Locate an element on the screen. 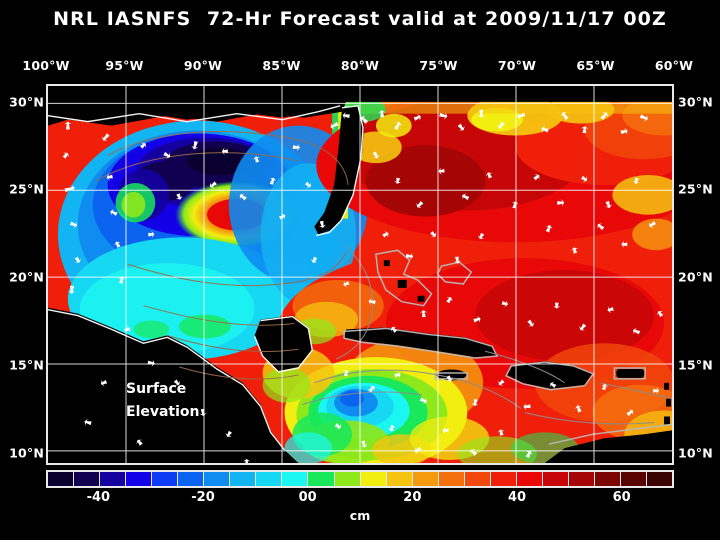 The image size is (720, 540). longitude-tick-label: 85°W is located at coordinates (281, 65).